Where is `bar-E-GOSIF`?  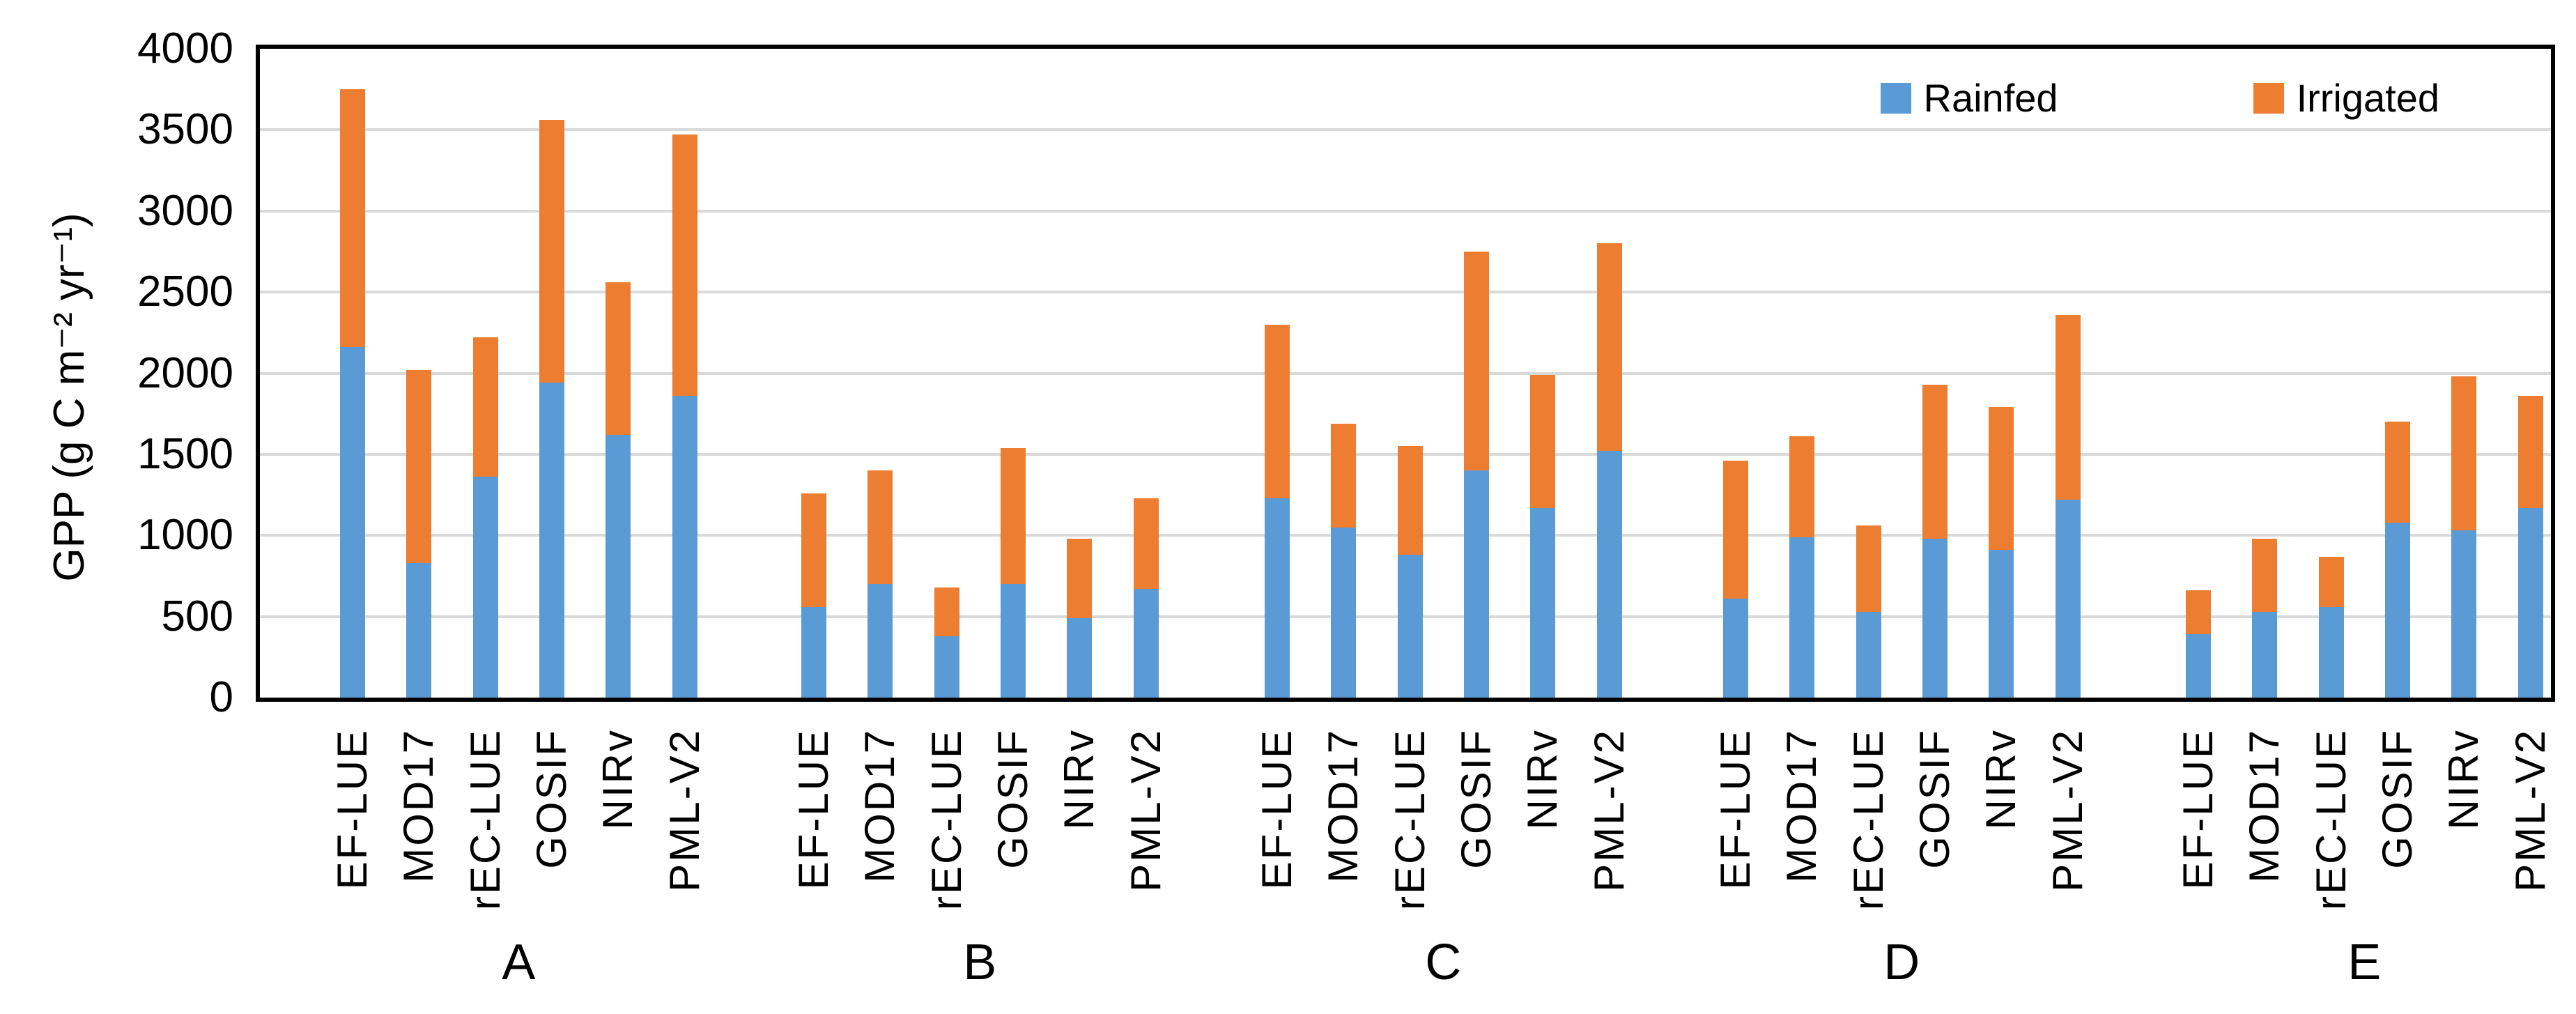 bar-E-GOSIF is located at coordinates (2397, 560).